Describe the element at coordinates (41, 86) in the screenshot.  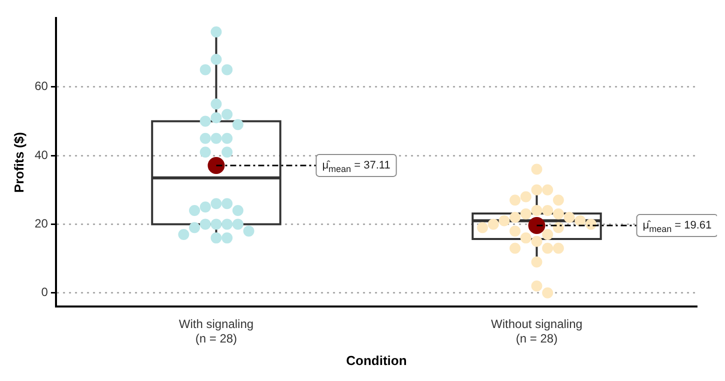
I see `y-tick-label: 60` at that location.